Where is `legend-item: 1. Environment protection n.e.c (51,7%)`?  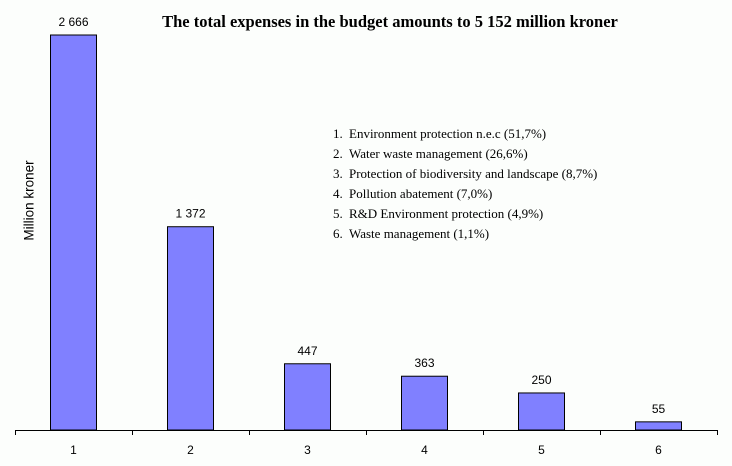
legend-item: 1. Environment protection n.e.c (51,7%) is located at coordinates (465, 134).